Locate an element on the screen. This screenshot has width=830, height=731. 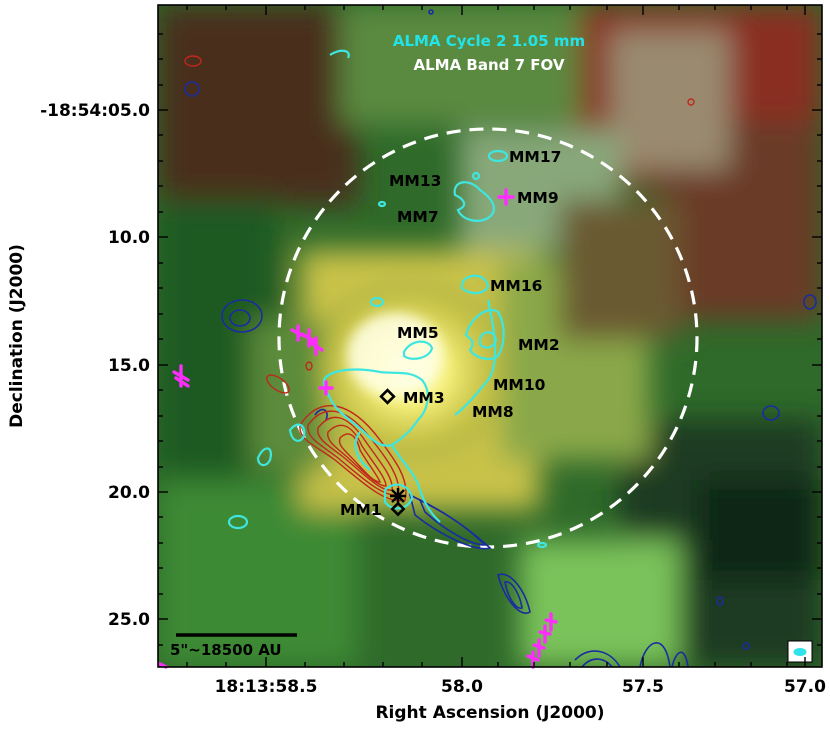
x-axis-title: Right Ascension (J2000) is located at coordinates (489, 713).